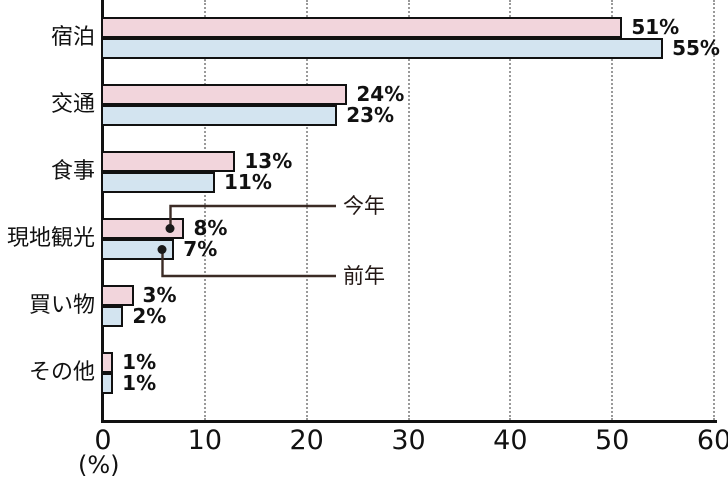  I want to click on value-label-今年-食事: 13%, so click(268, 161).